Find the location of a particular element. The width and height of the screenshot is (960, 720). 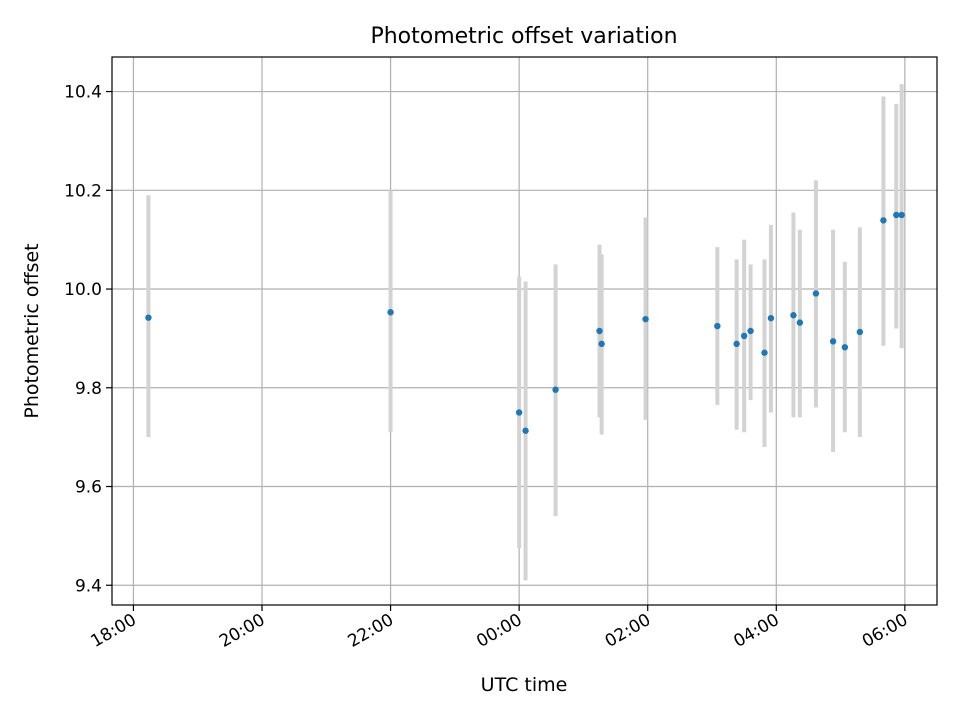

y-axis-label: Photometric offset is located at coordinates (32, 330).